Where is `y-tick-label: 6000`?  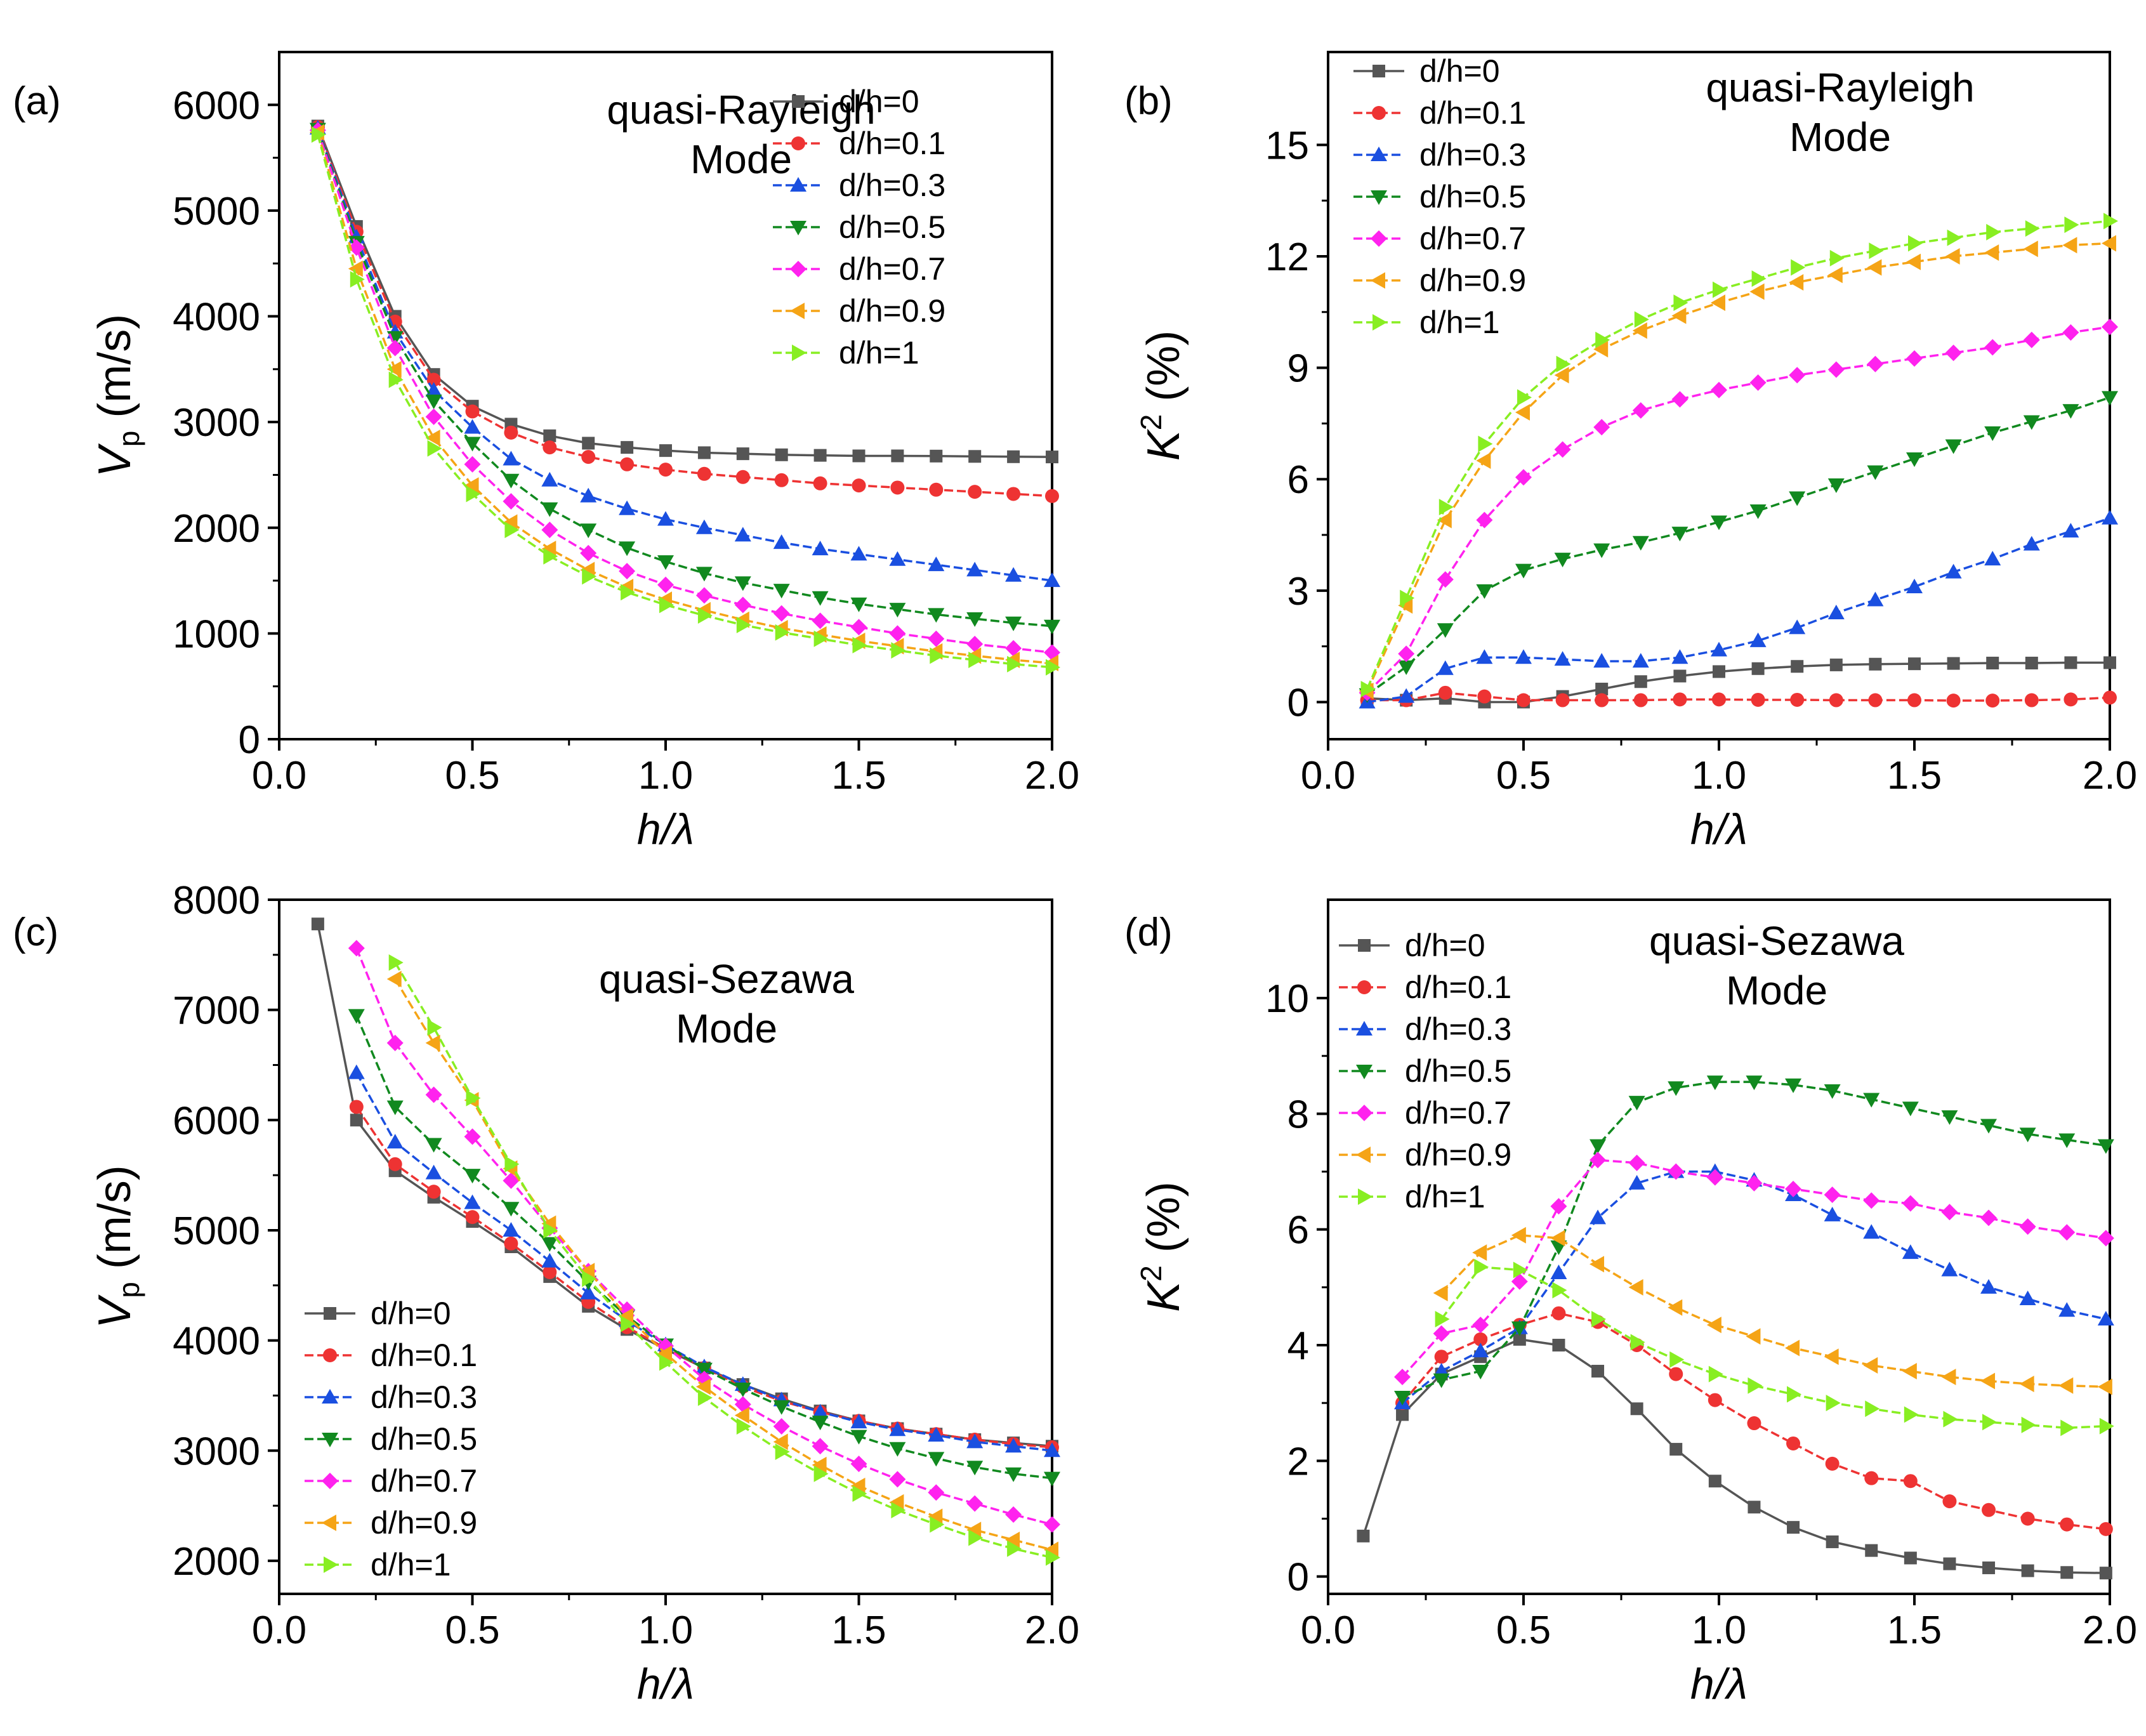
y-tick-label: 6000 is located at coordinates (217, 106).